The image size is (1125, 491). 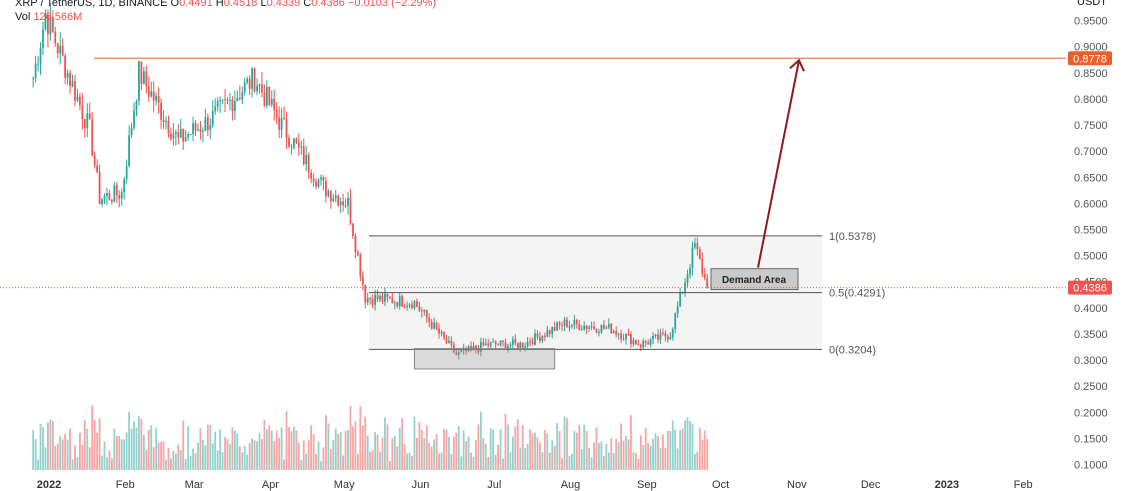 I want to click on high-value: 0.4518, so click(x=240, y=4).